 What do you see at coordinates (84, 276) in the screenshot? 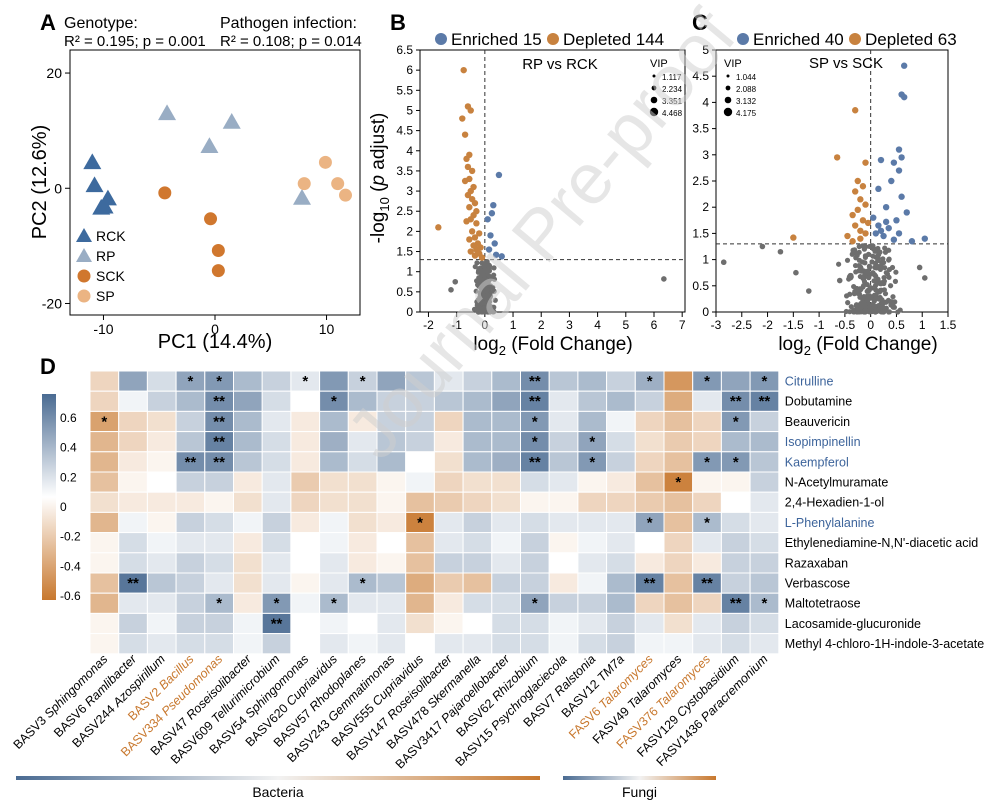
I see `legend-marker-sck` at bounding box center [84, 276].